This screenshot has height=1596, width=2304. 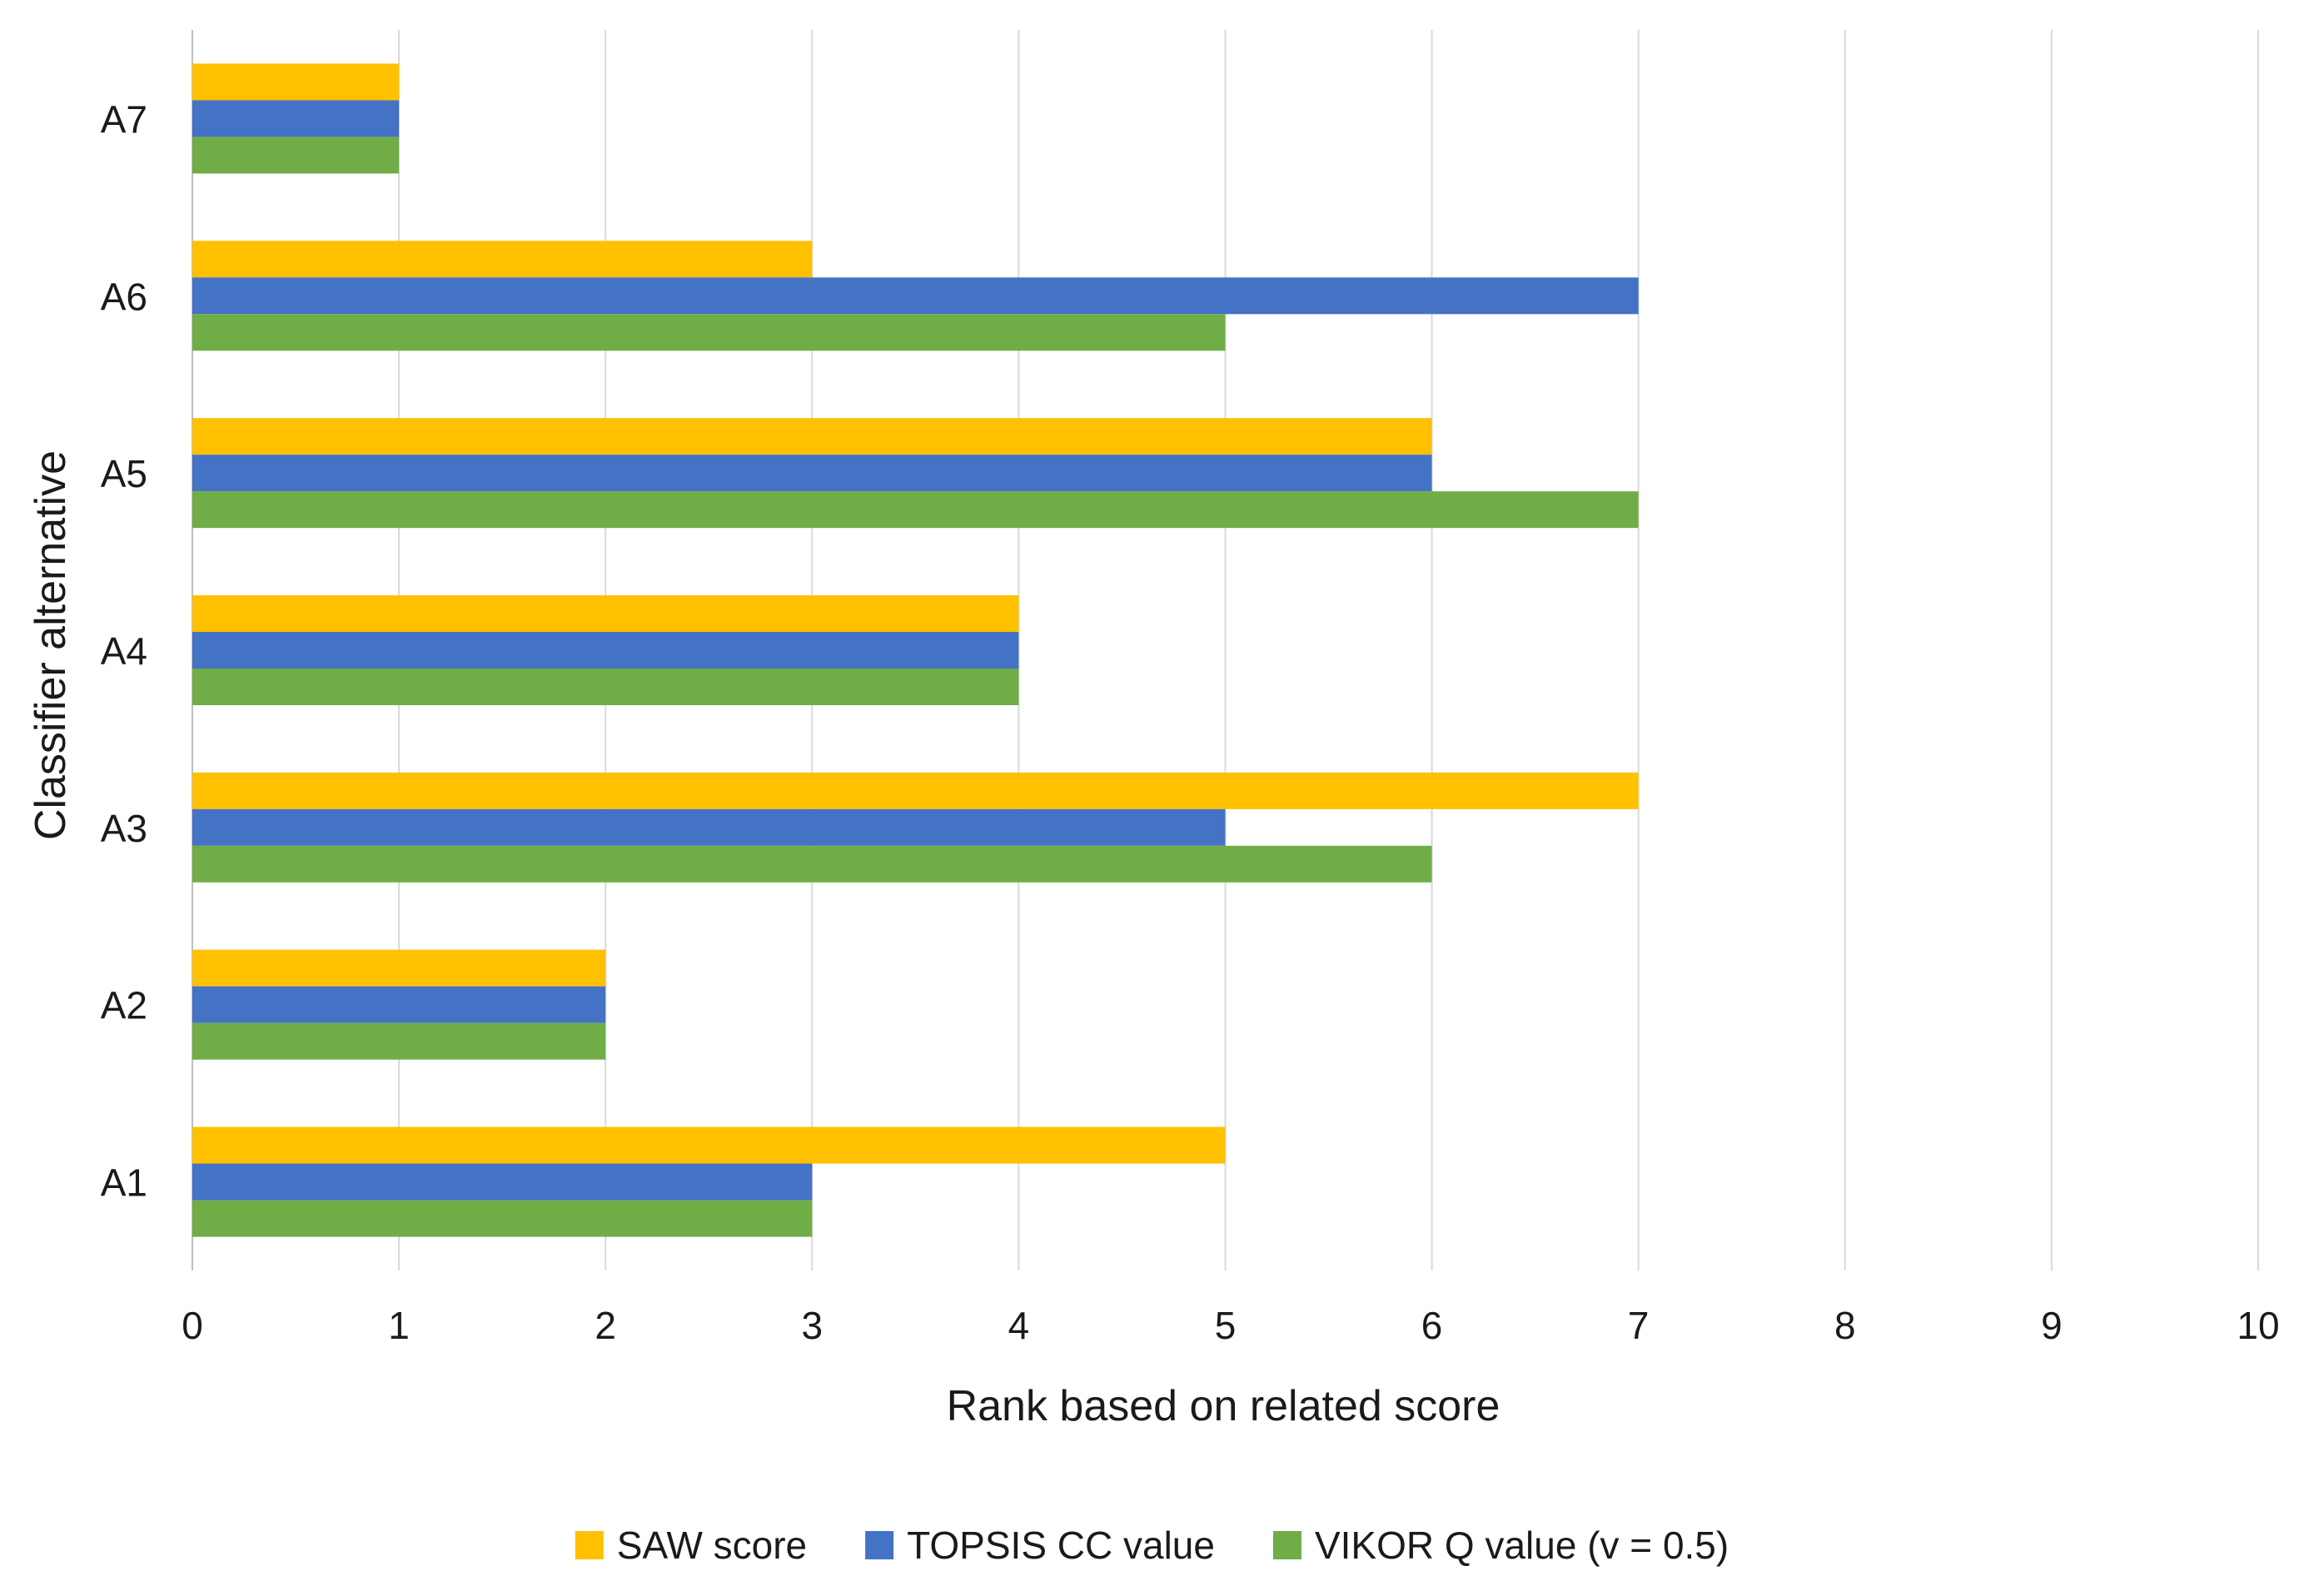 I want to click on bar-a6-topsis-cc-value, so click(x=915, y=296).